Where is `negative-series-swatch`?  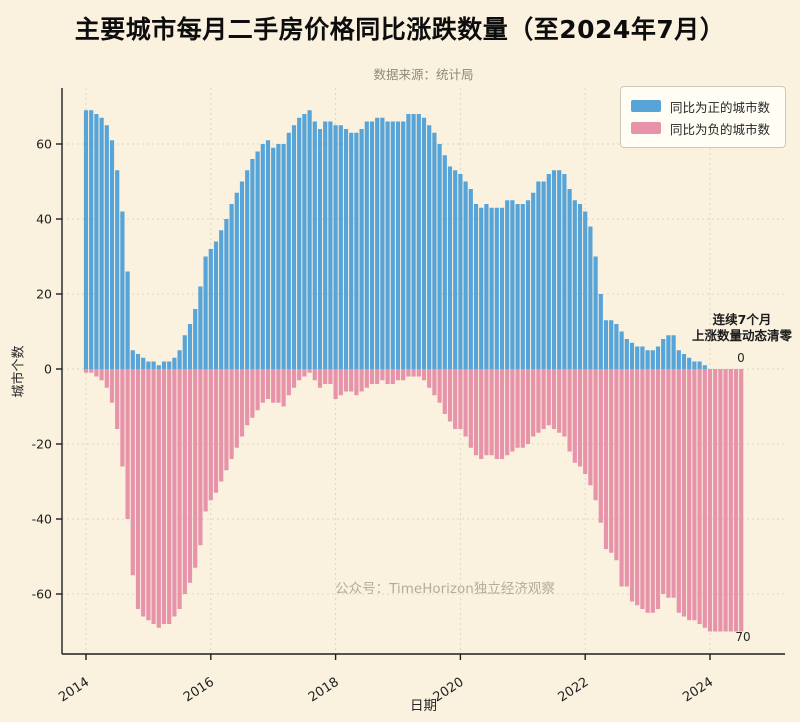
negative-series-swatch is located at coordinates (646, 128).